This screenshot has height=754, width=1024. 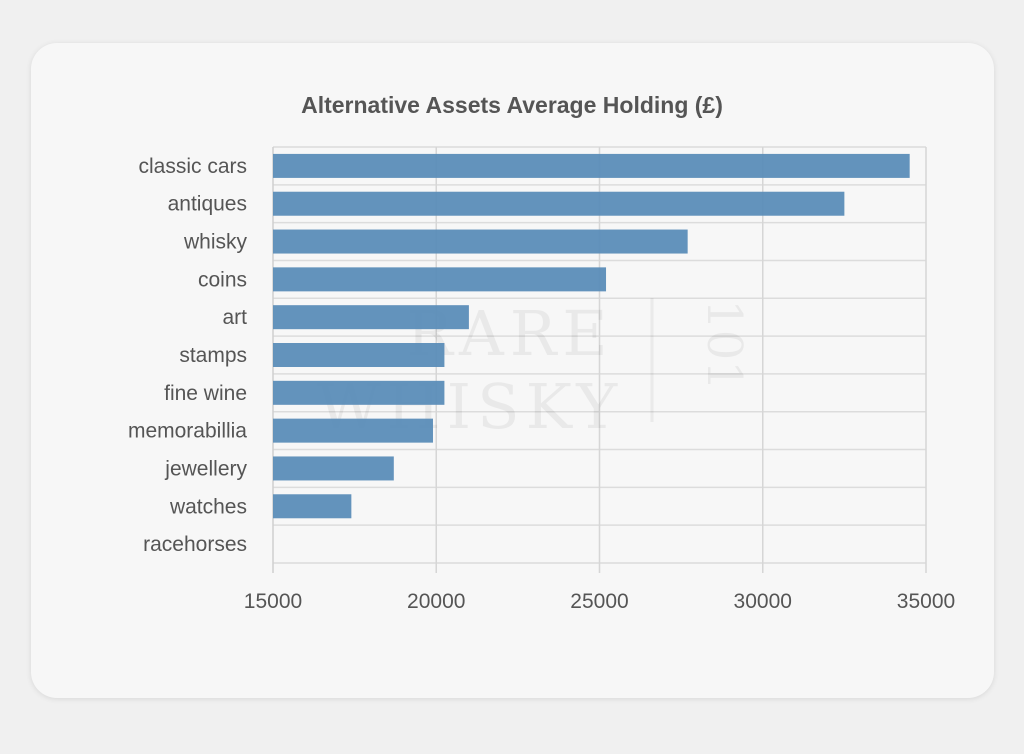 I want to click on bar-art, so click(x=371, y=317).